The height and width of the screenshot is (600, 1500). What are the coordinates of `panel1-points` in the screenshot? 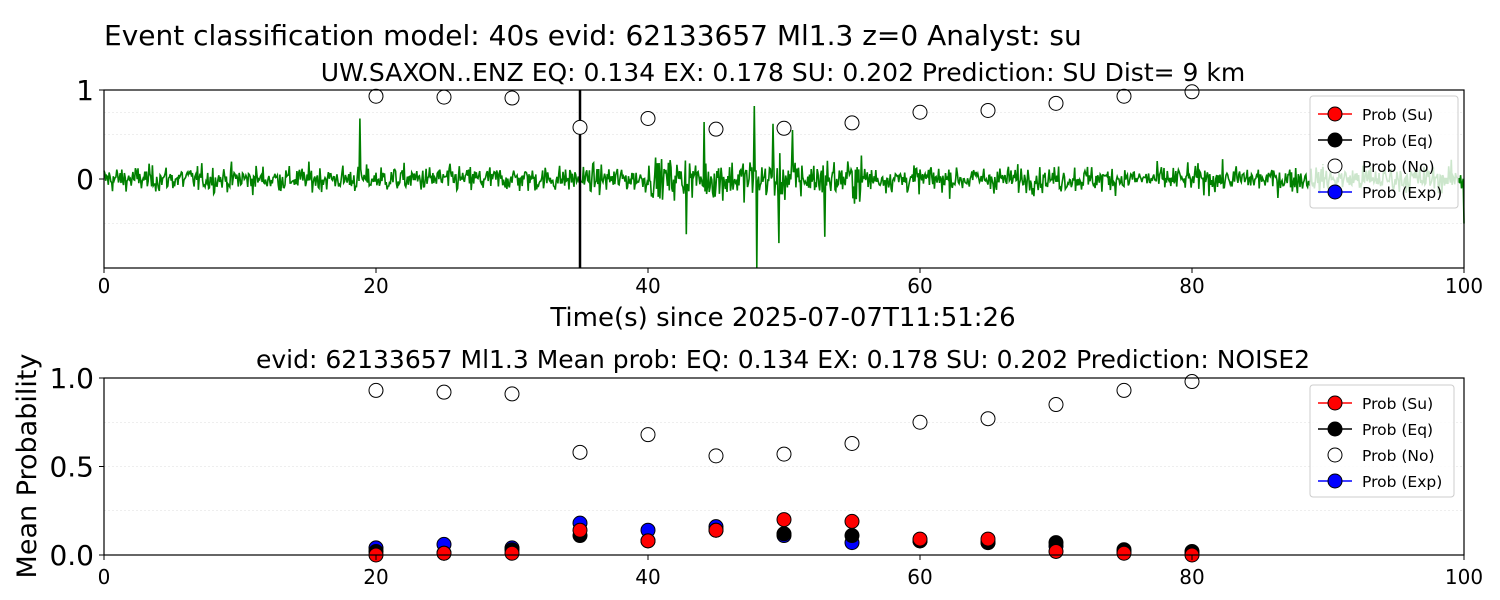 It's located at (784, 110).